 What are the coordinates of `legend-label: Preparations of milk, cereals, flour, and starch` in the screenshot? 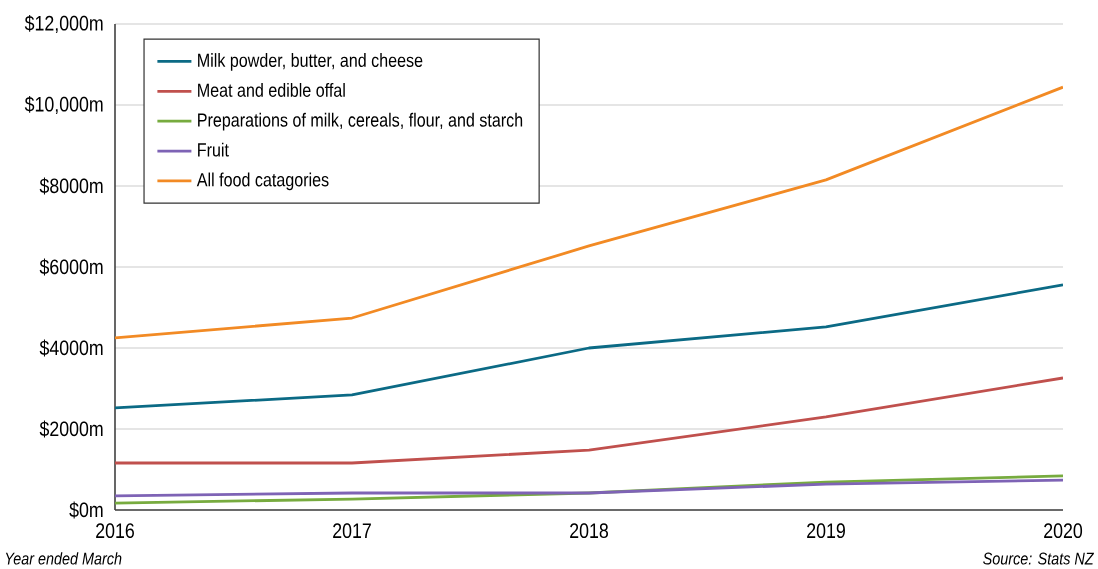 It's located at (360, 121).